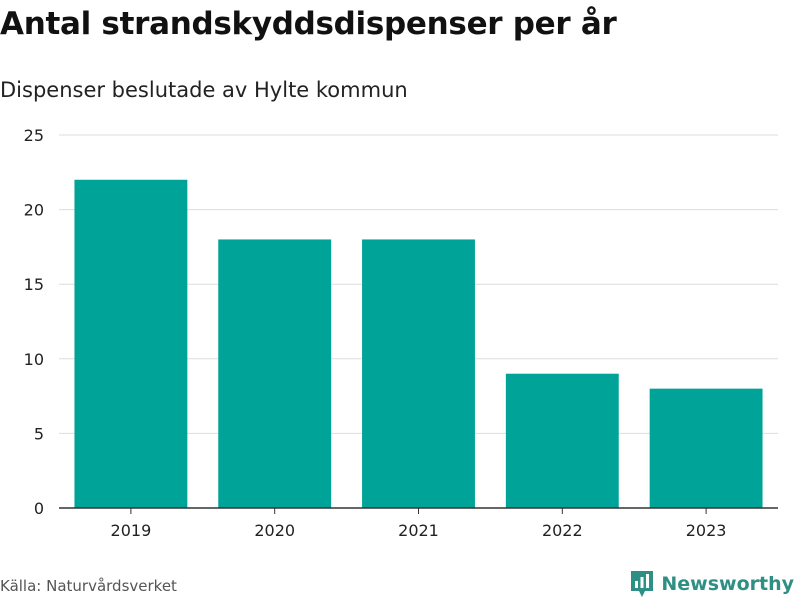 Image resolution: width=800 pixels, height=600 pixels. I want to click on y-tick-label: 5, so click(39, 433).